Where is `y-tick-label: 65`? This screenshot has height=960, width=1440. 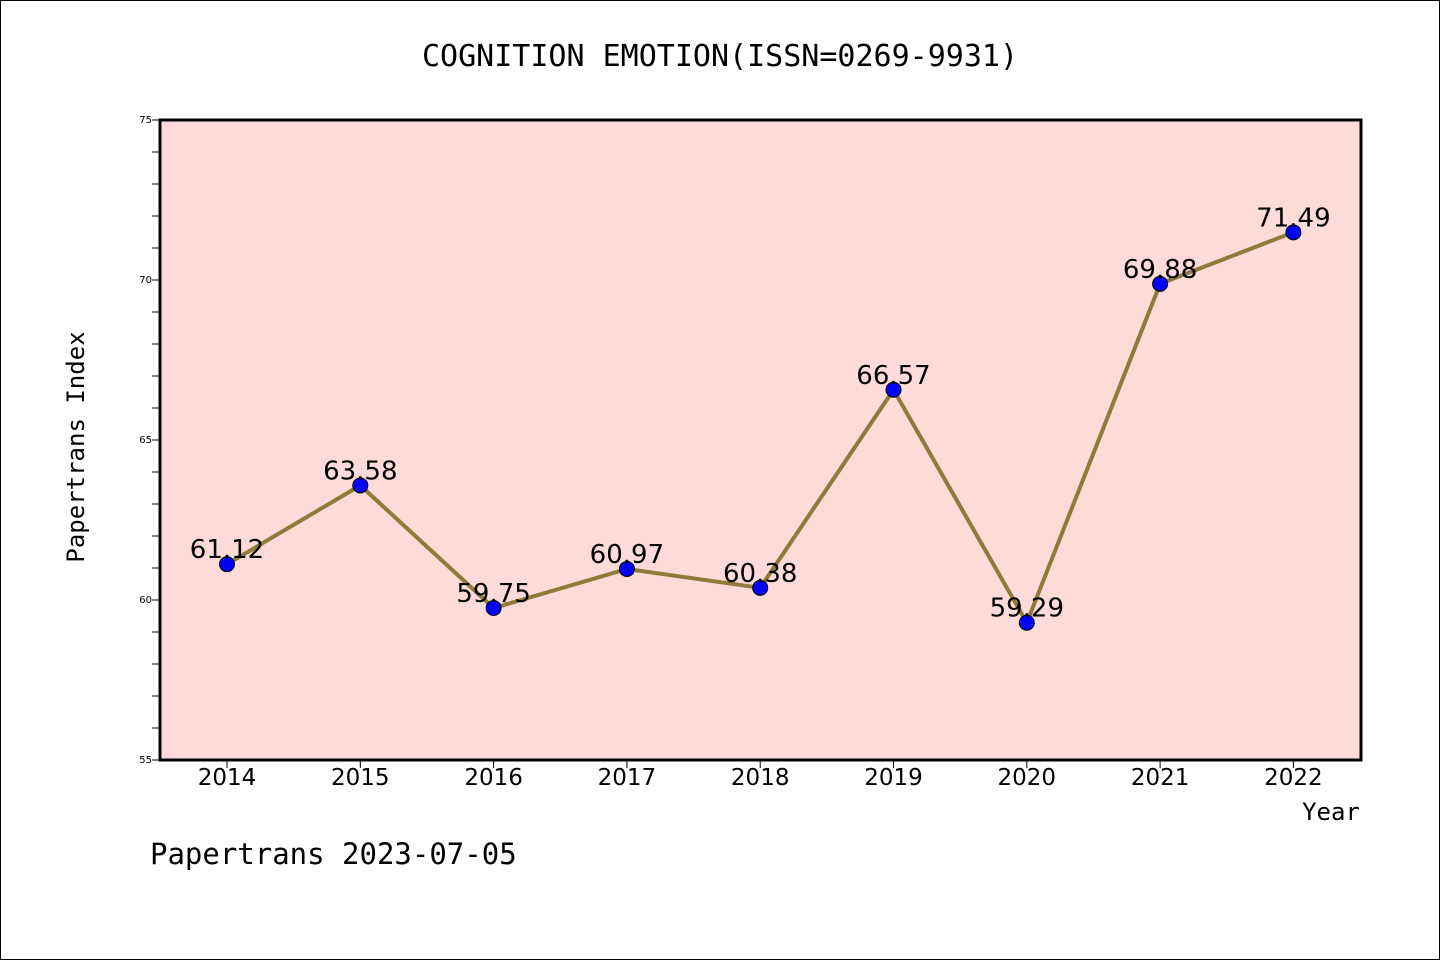
y-tick-label: 65 is located at coordinates (145, 440).